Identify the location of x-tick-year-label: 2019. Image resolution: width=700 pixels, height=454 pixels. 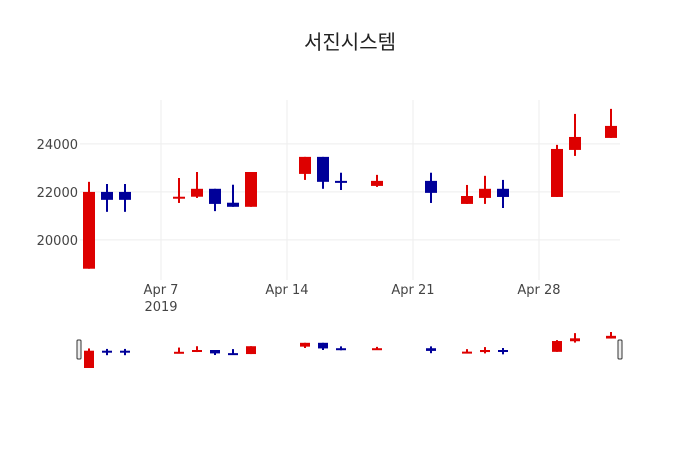
(160, 307).